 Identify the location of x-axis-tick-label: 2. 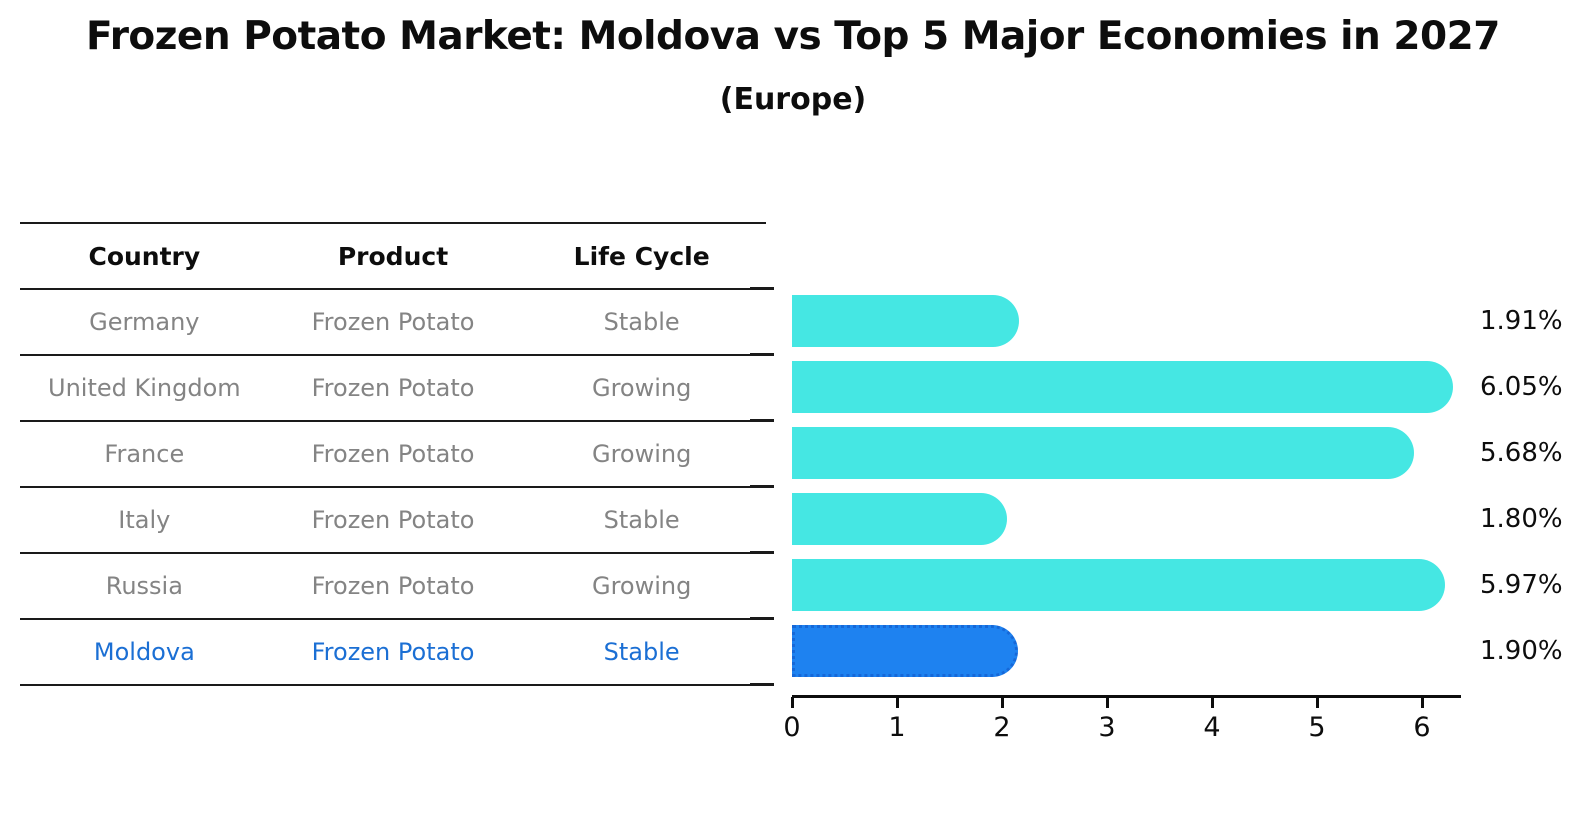
(1002, 727).